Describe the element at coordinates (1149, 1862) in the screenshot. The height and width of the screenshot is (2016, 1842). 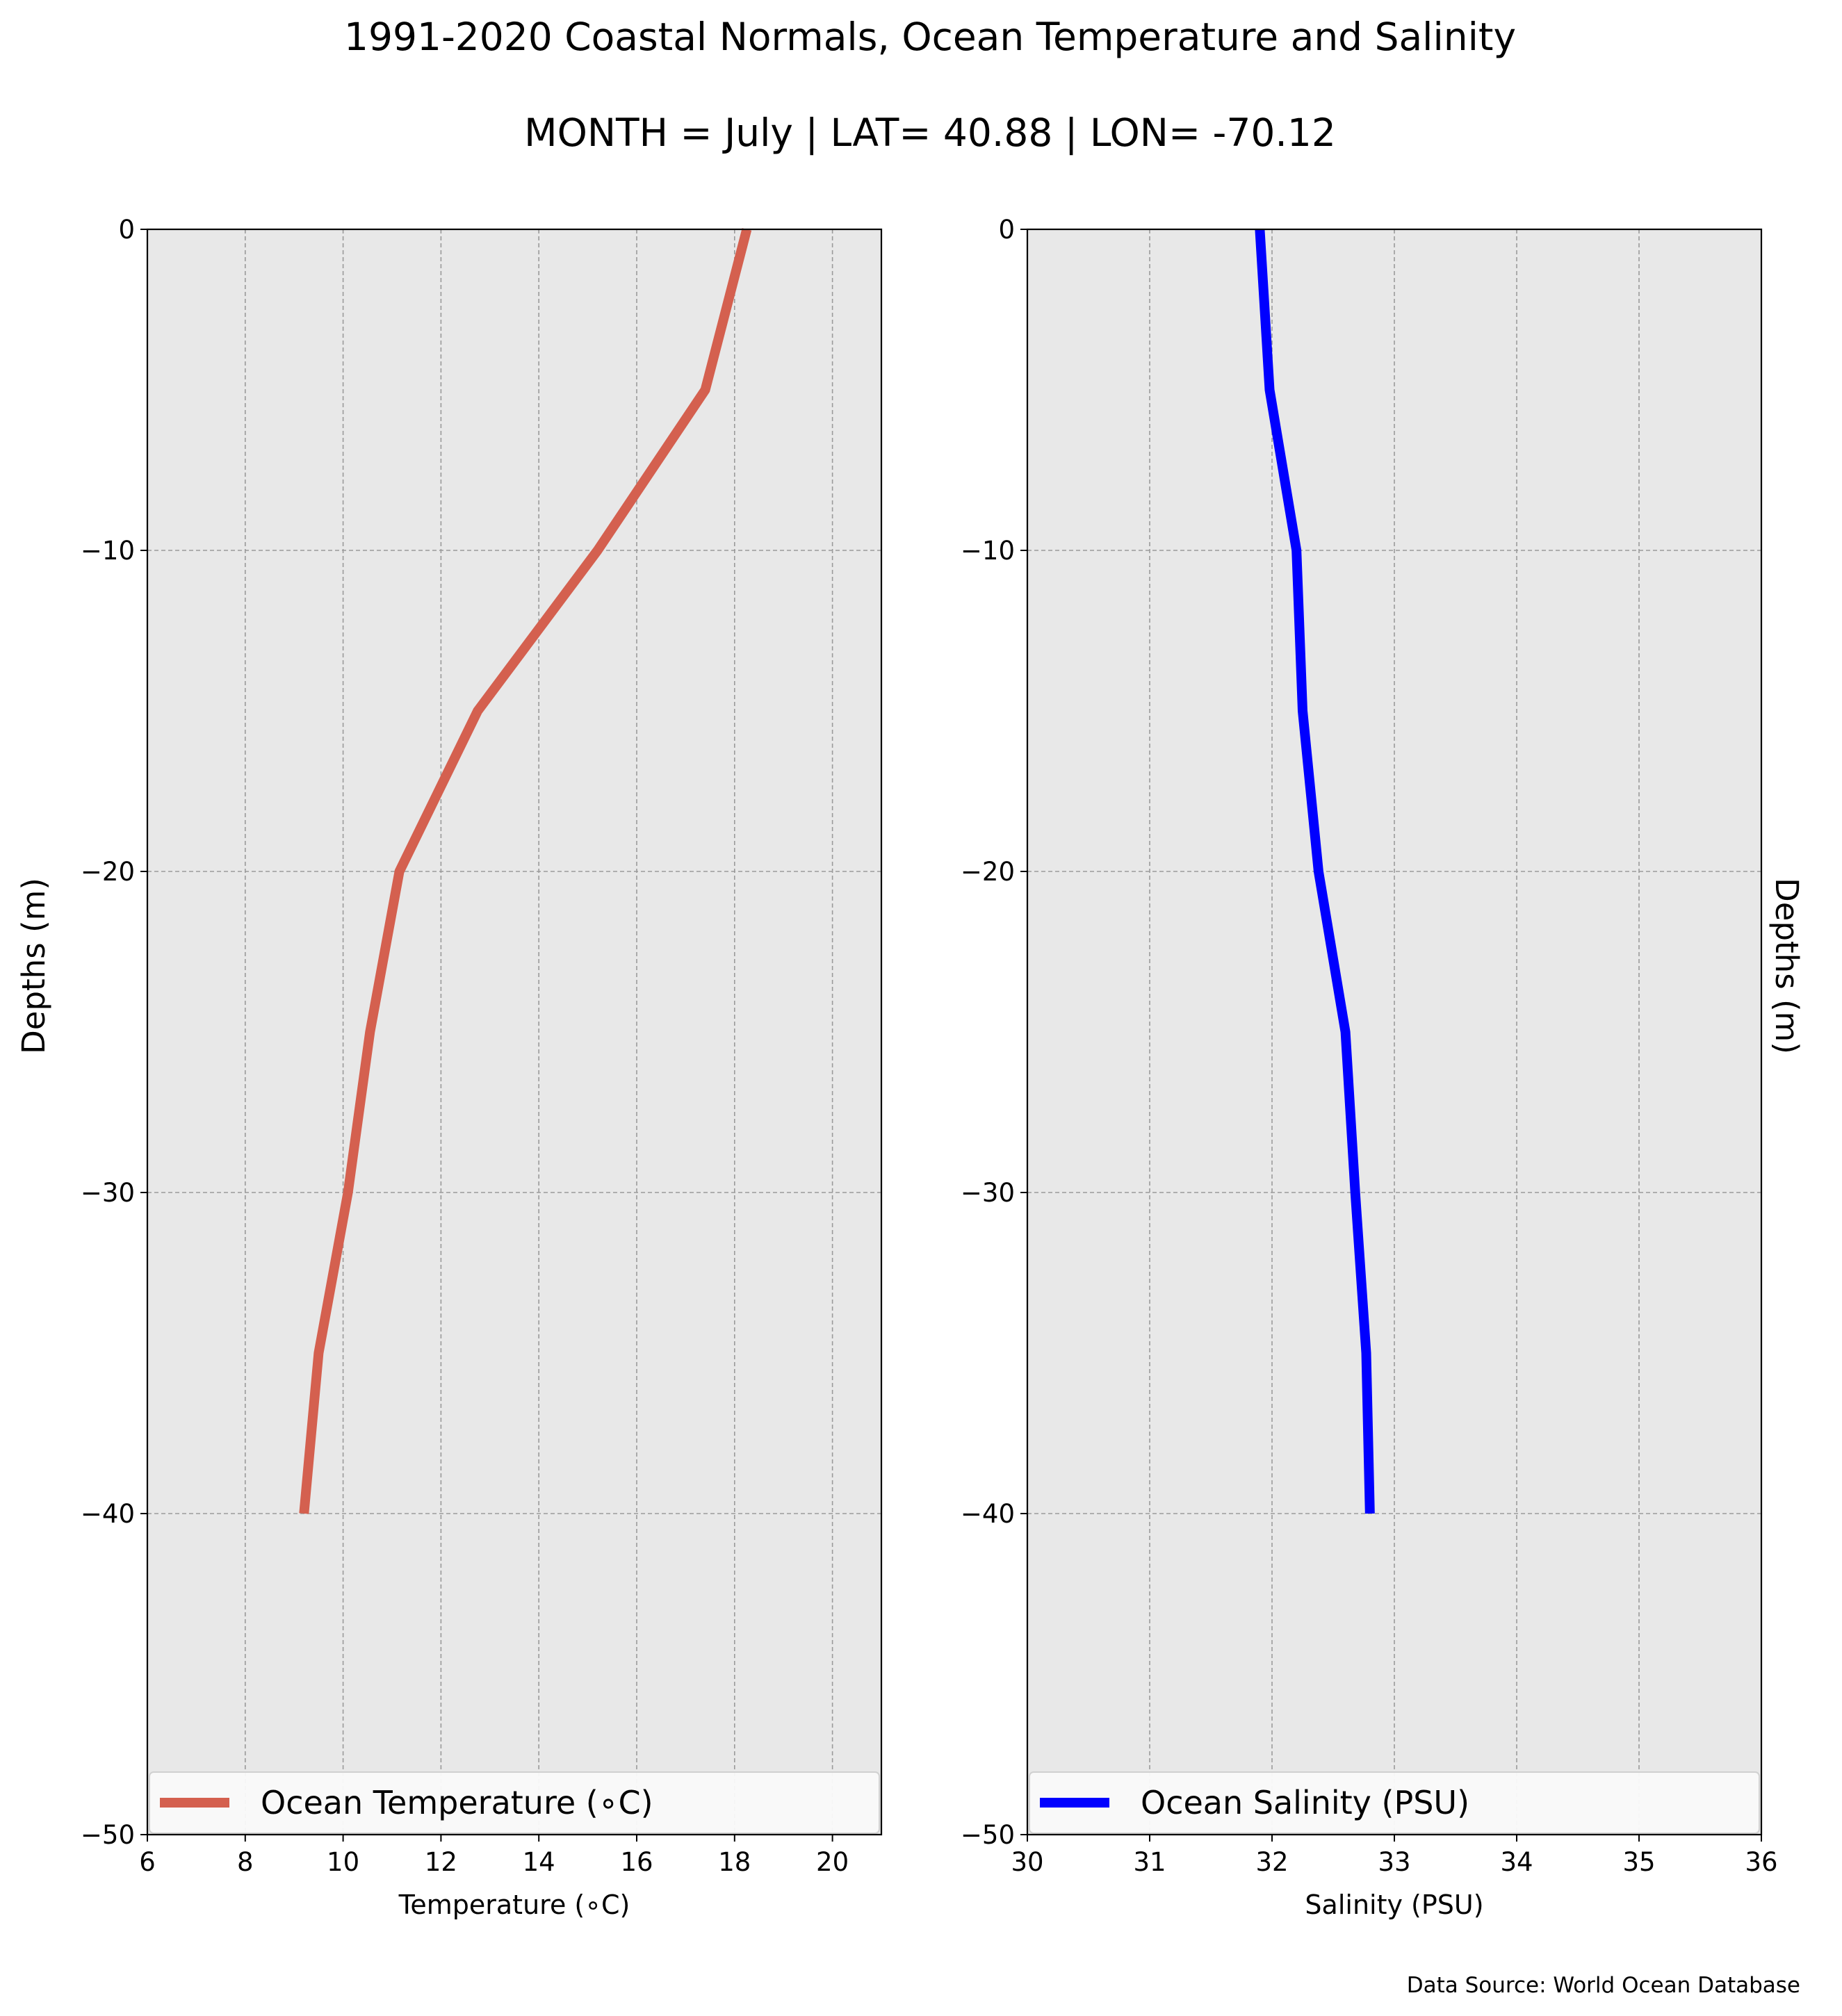
I see `salinity-x-tick-label: 31` at that location.